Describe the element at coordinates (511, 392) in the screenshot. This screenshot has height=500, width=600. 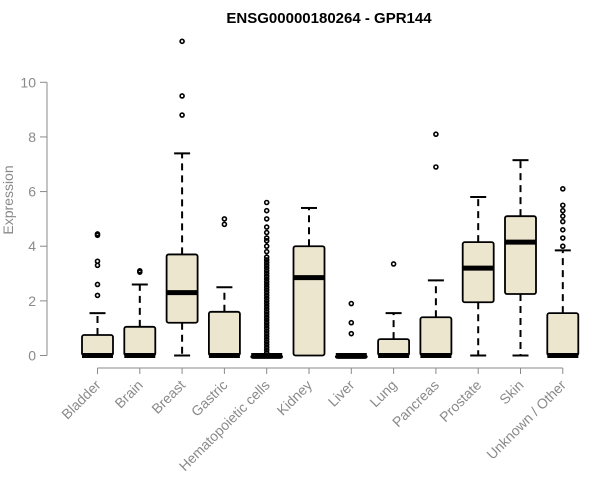
I see `x-tick-label: Skin` at that location.